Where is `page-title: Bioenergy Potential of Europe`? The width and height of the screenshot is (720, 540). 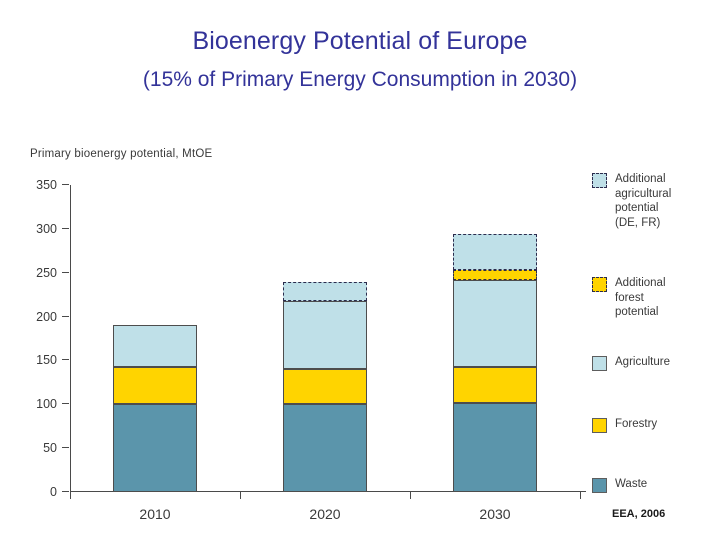 page-title: Bioenergy Potential of Europe is located at coordinates (360, 41).